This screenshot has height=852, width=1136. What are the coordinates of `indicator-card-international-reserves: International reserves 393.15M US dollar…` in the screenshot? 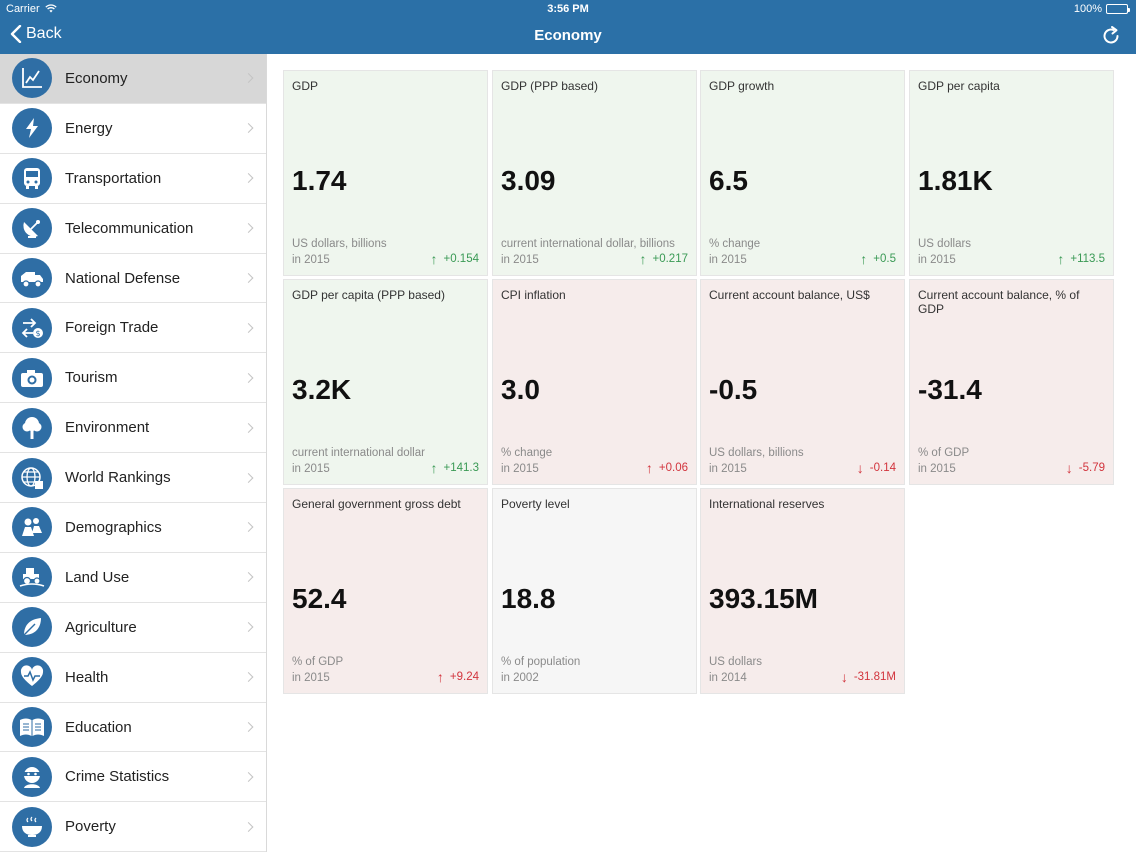 It's located at (802, 591).